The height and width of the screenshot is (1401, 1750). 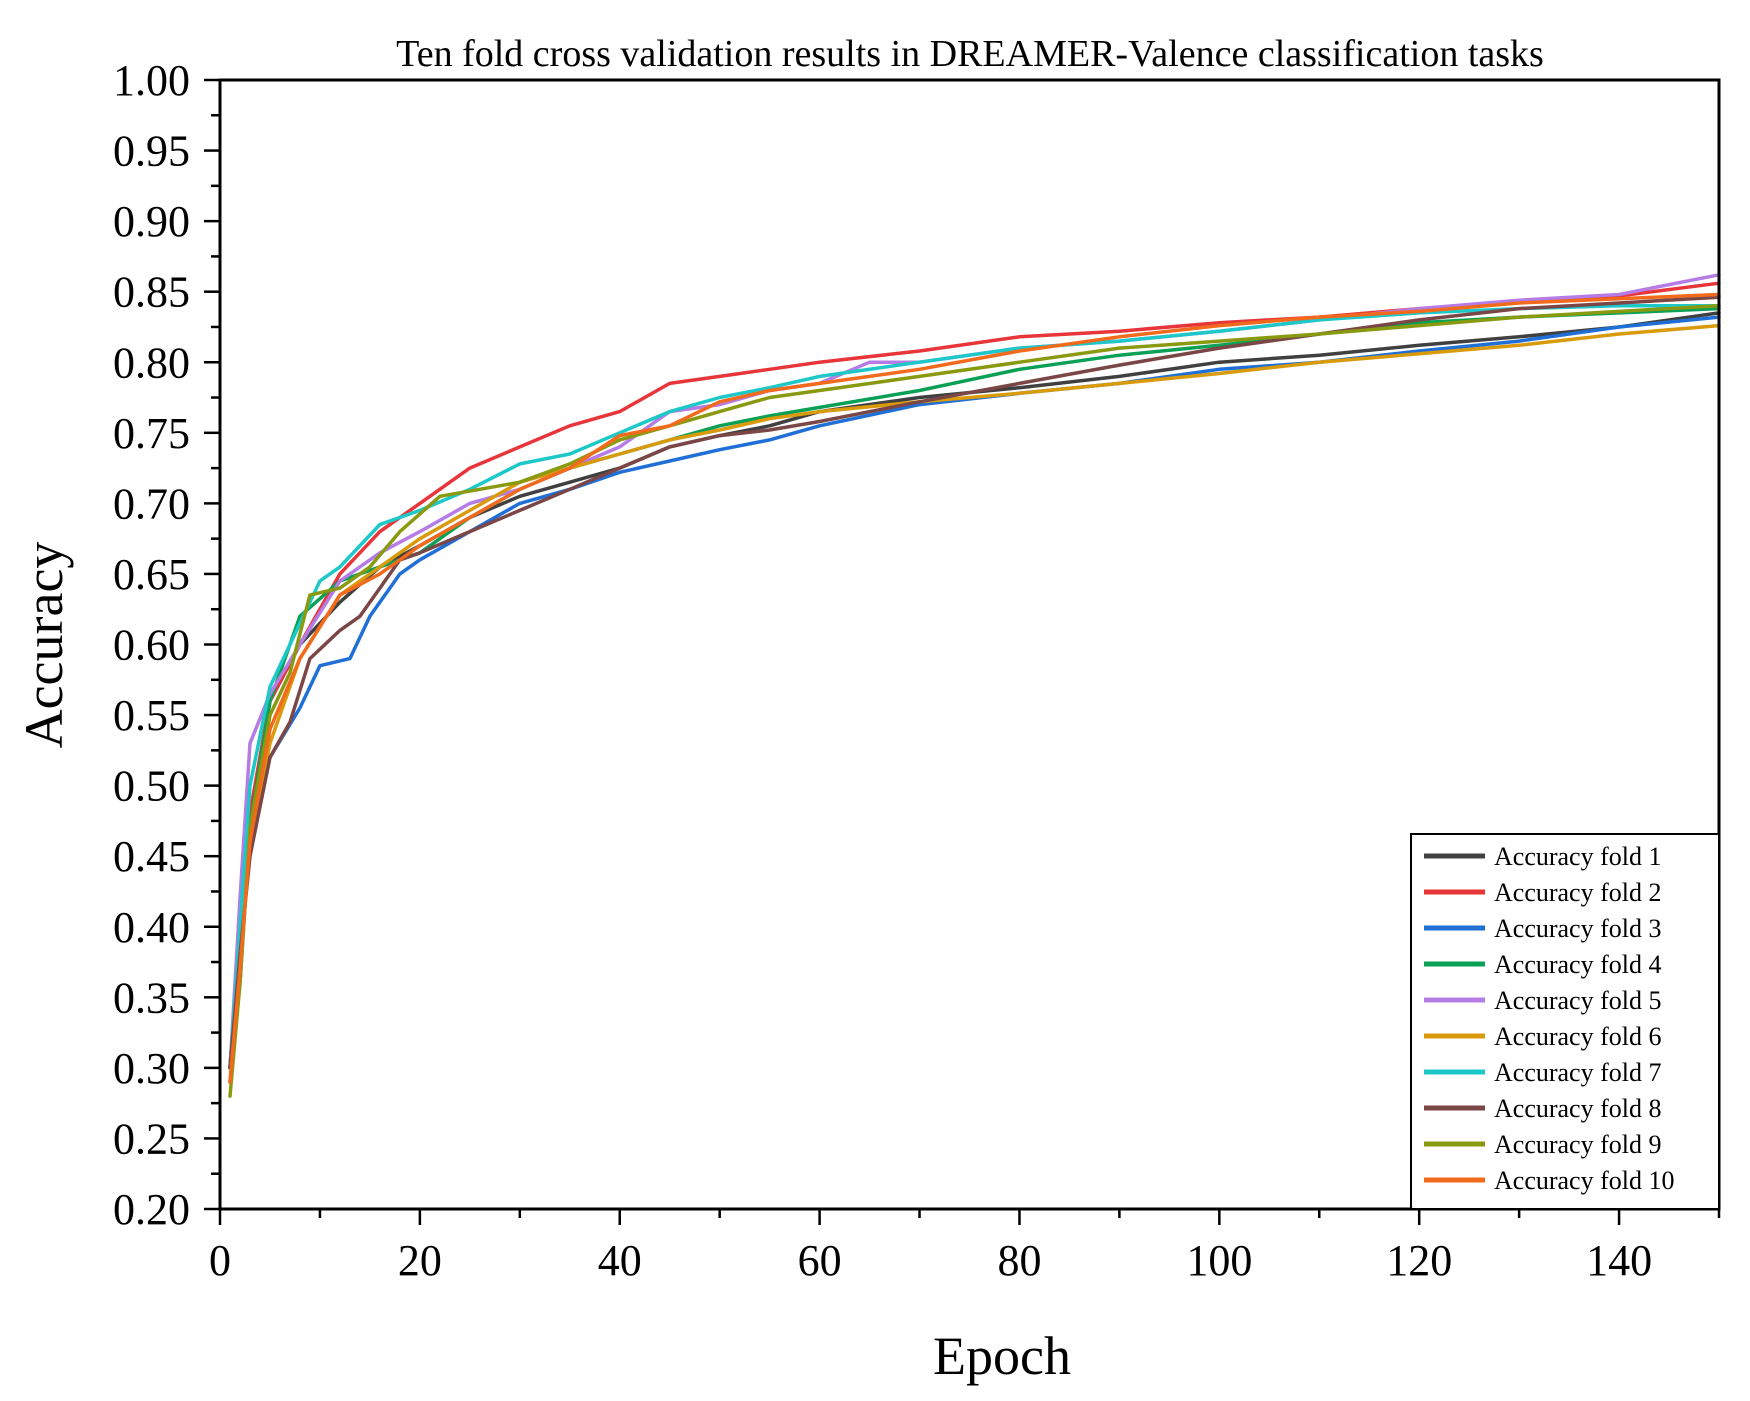 What do you see at coordinates (151, 221) in the screenshot?
I see `y-tick-label: 0.90` at bounding box center [151, 221].